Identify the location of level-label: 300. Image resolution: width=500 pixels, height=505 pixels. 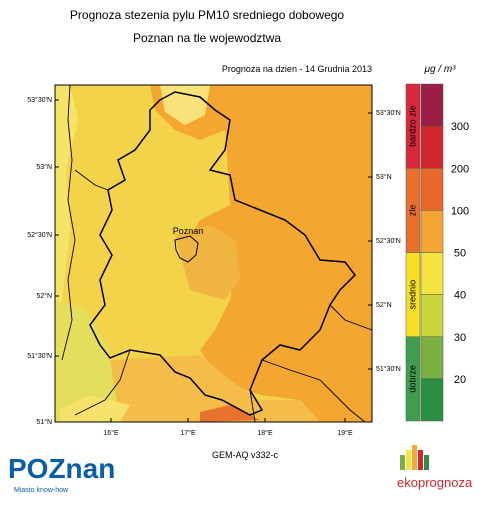
(460, 127).